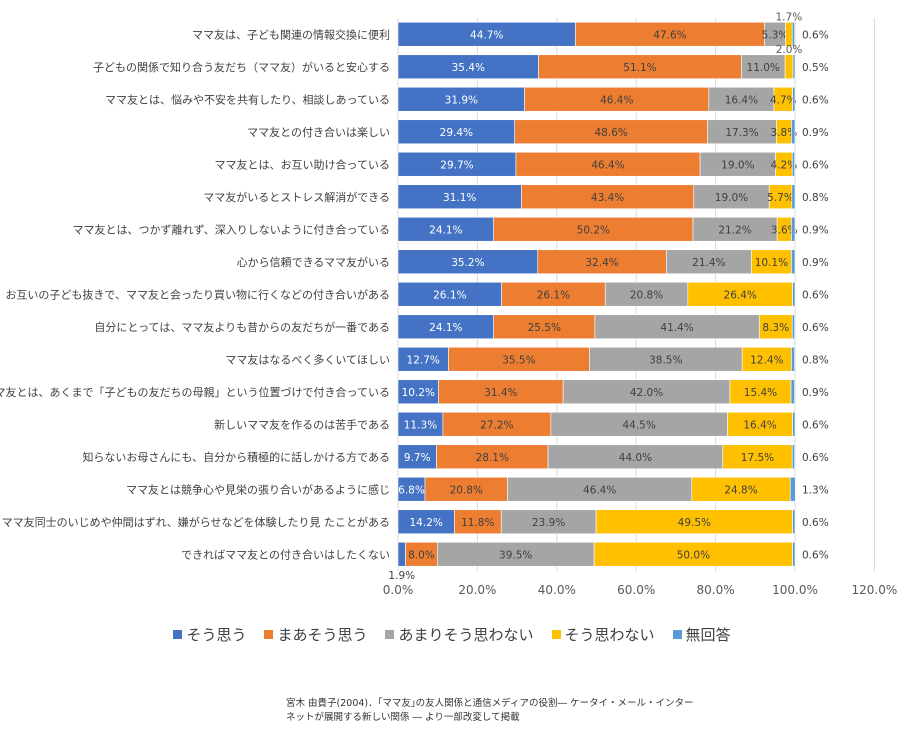 This screenshot has width=904, height=730. What do you see at coordinates (291, 34) in the screenshot?
I see `category-label: ママ友は、子ども関連の情報交換に便利` at bounding box center [291, 34].